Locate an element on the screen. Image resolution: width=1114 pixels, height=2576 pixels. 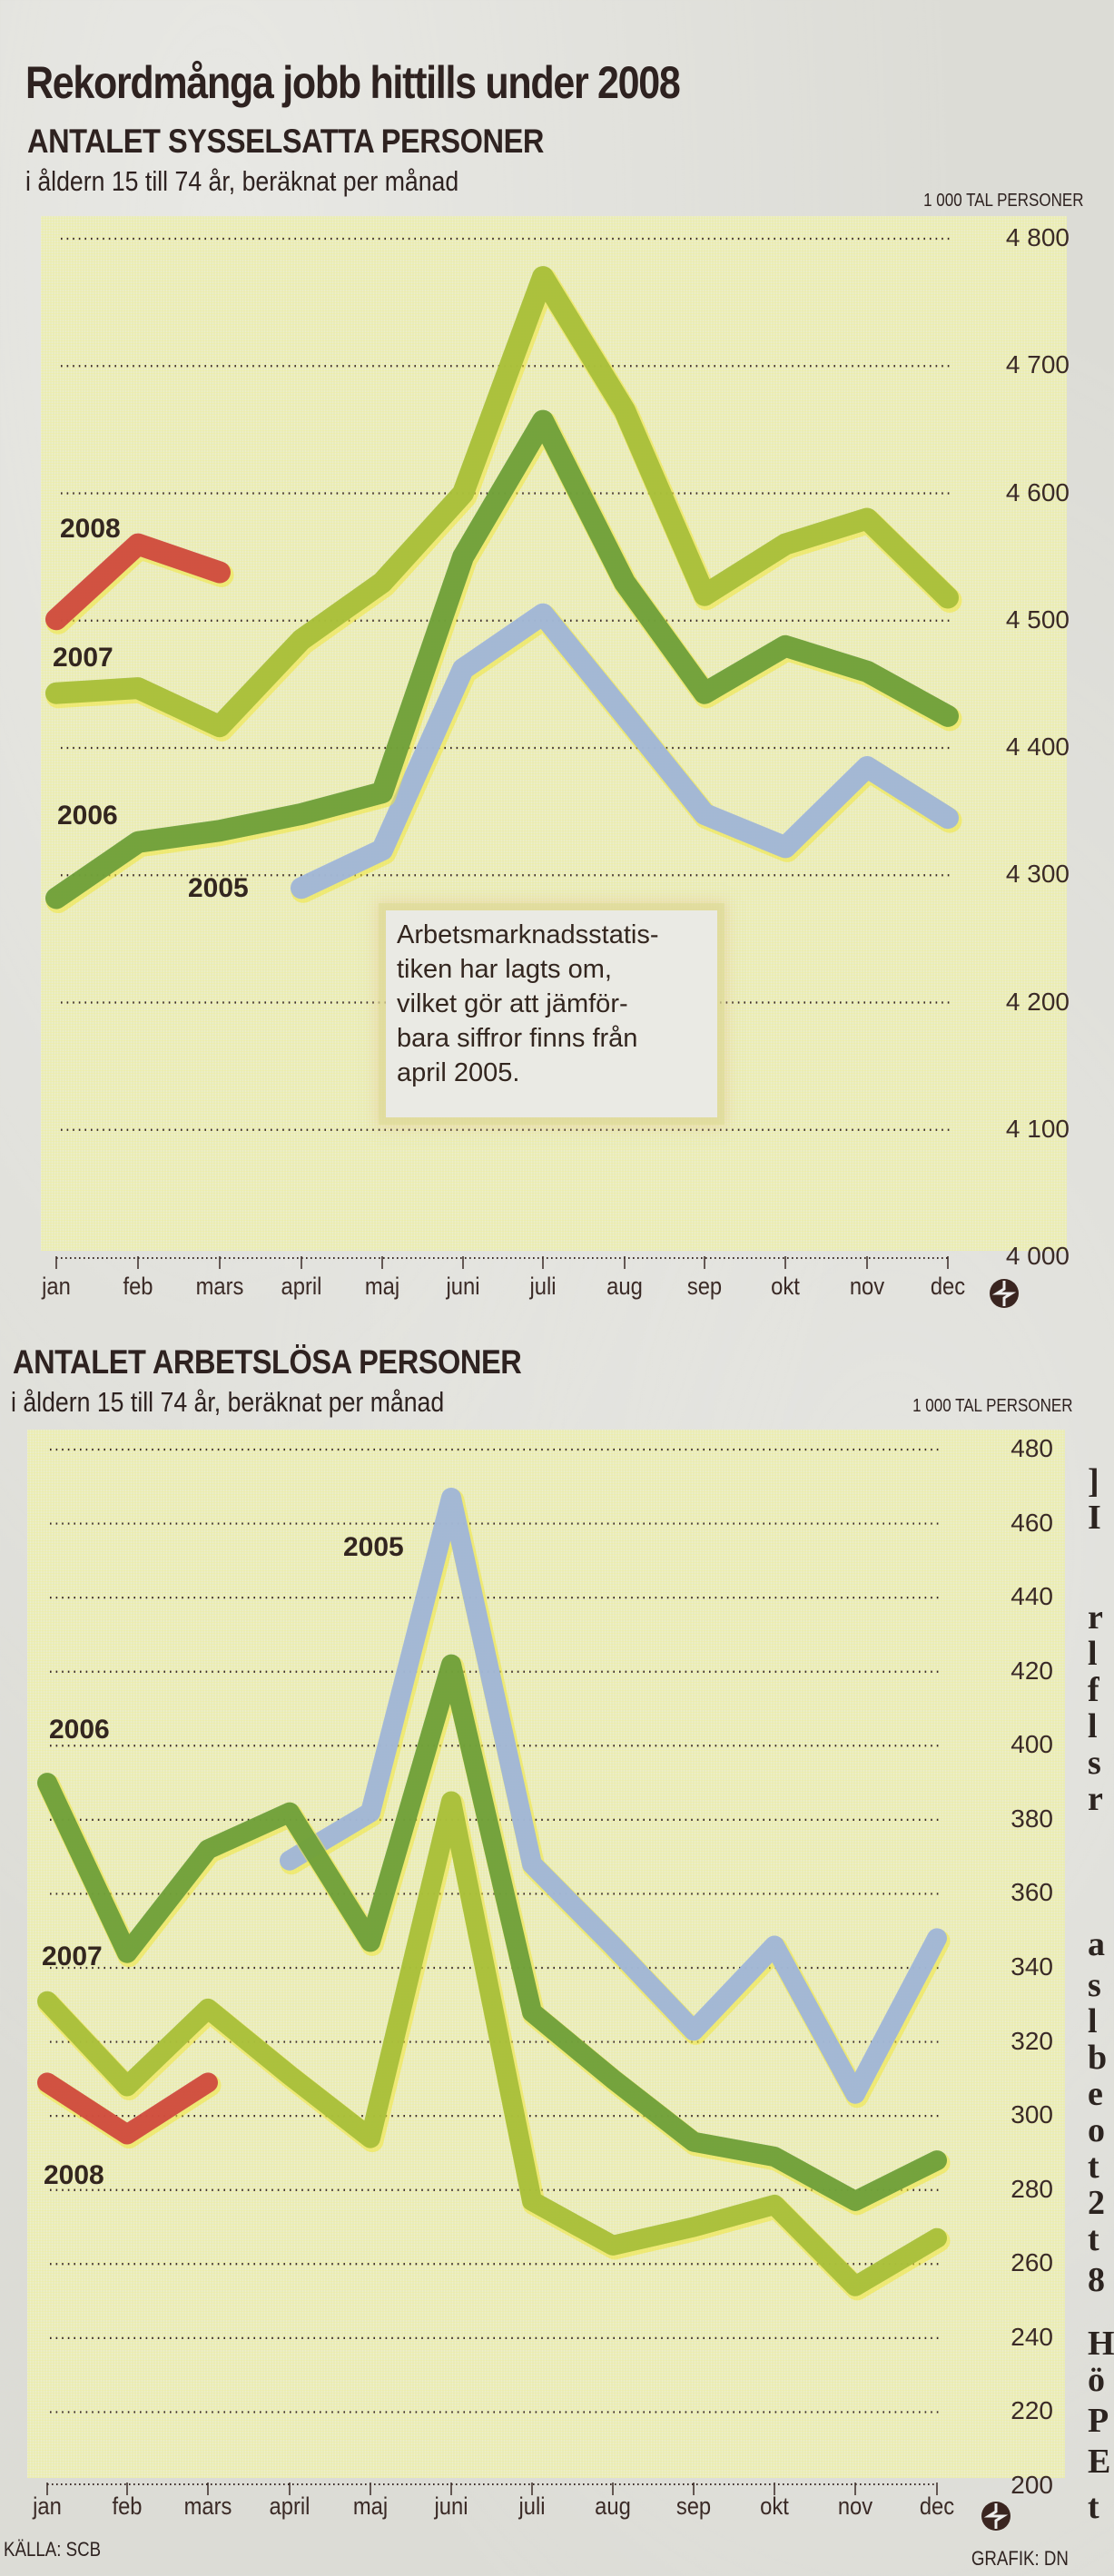
y-tick-label: 4 500 is located at coordinates (1037, 619).